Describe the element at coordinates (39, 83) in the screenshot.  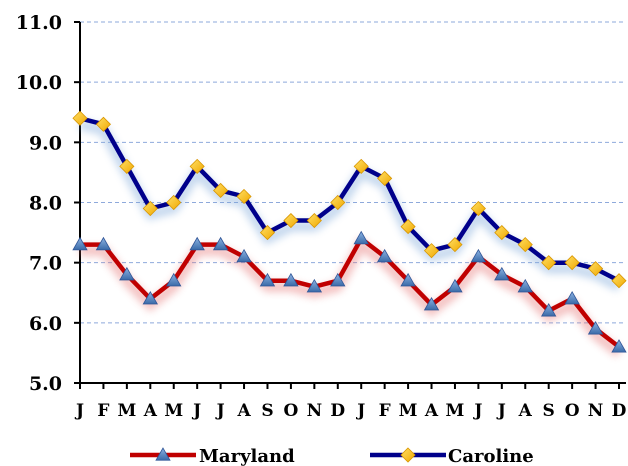
I see `y-tick-label: 10.0` at that location.